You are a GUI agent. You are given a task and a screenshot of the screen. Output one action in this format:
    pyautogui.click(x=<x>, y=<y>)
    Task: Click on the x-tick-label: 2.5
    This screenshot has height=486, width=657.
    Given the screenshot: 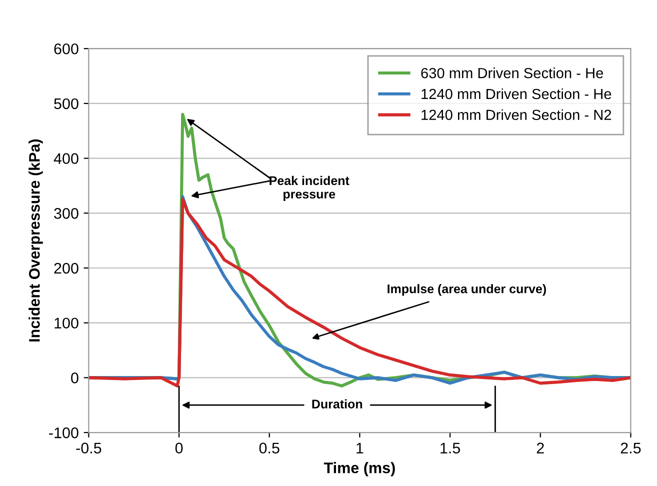 What is the action you would take?
    pyautogui.click(x=630, y=448)
    